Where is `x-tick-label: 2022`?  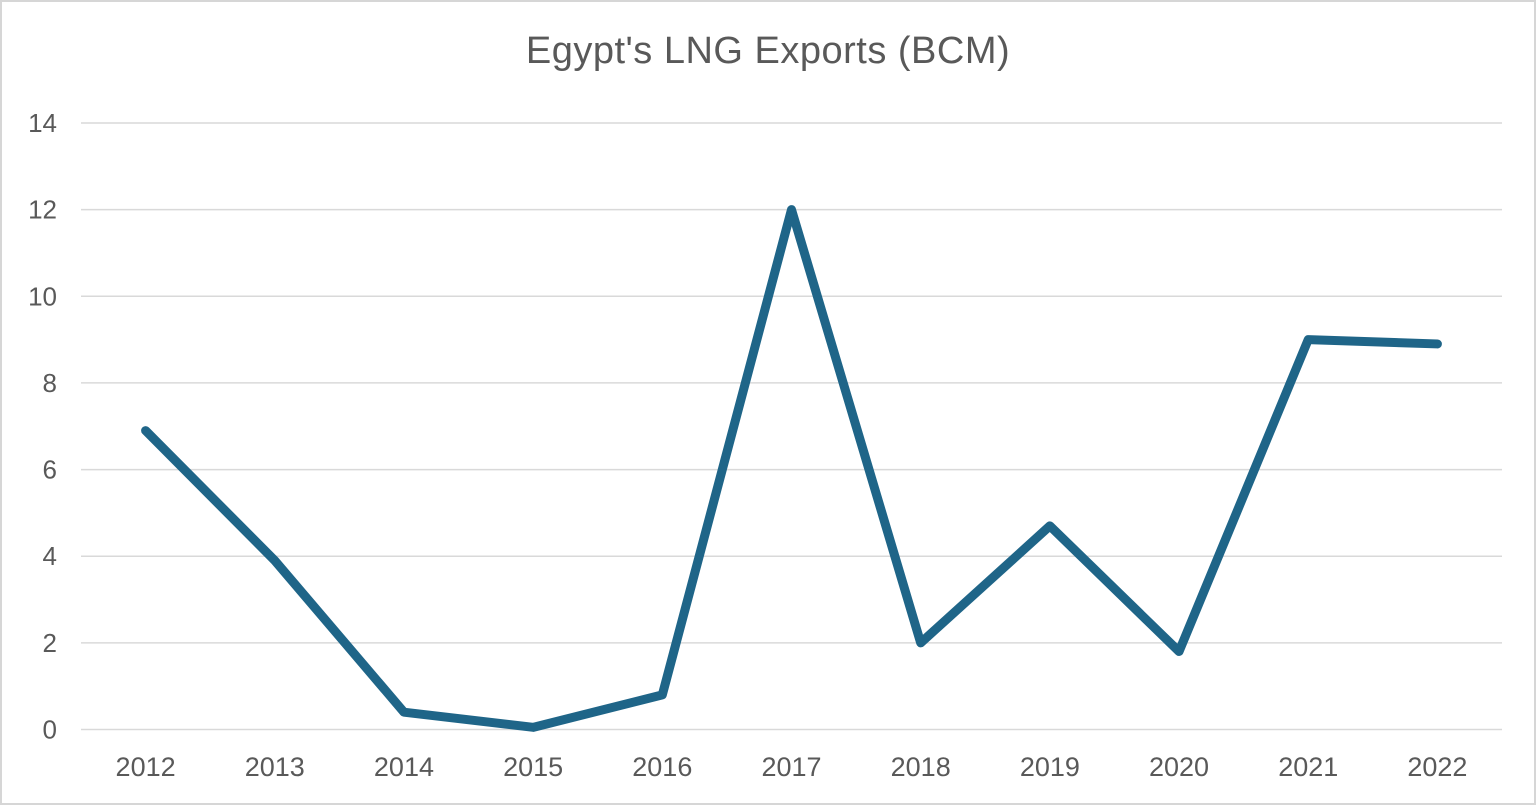
x-tick-label: 2022 is located at coordinates (1437, 767).